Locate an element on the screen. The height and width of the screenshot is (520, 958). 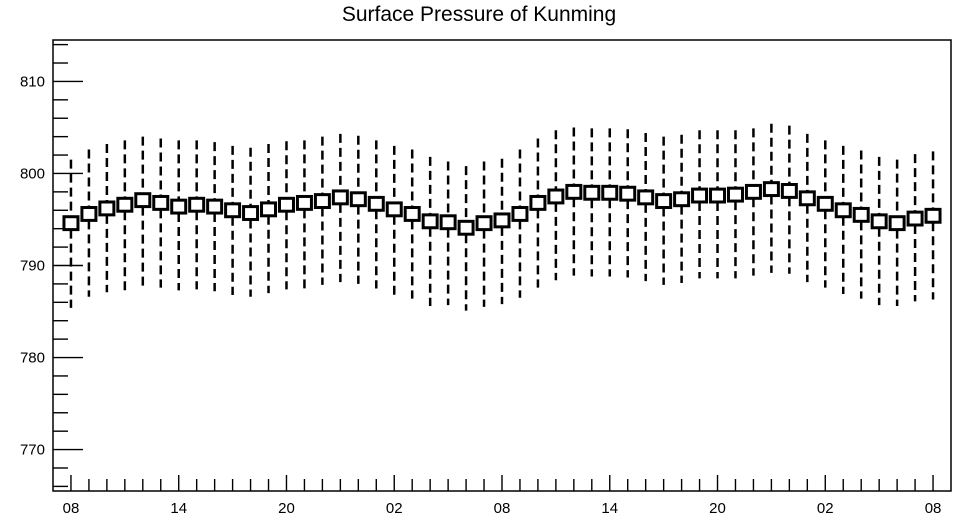
chart-title: Surface Pressure of Kunming is located at coordinates (479, 14).